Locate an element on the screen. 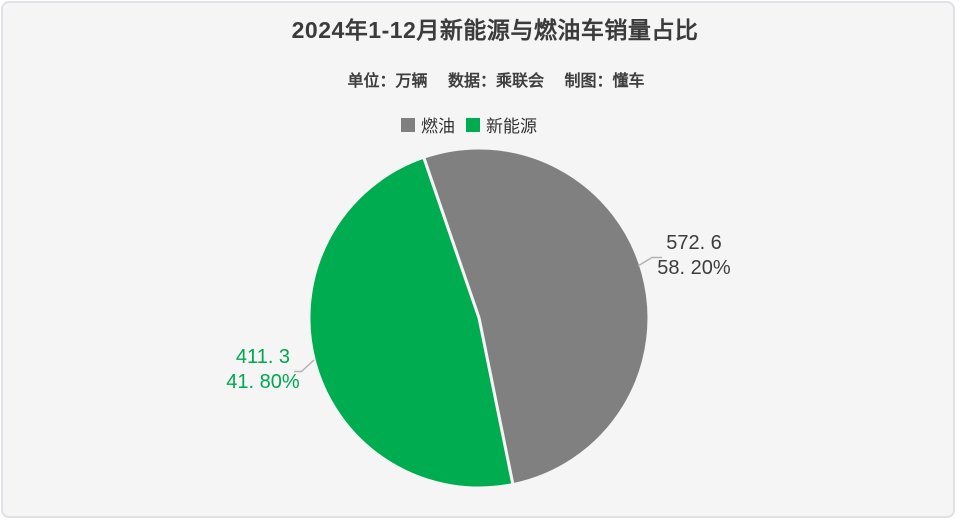 This screenshot has width=960, height=523. legend-item-fuel: 燃油 is located at coordinates (428, 124).